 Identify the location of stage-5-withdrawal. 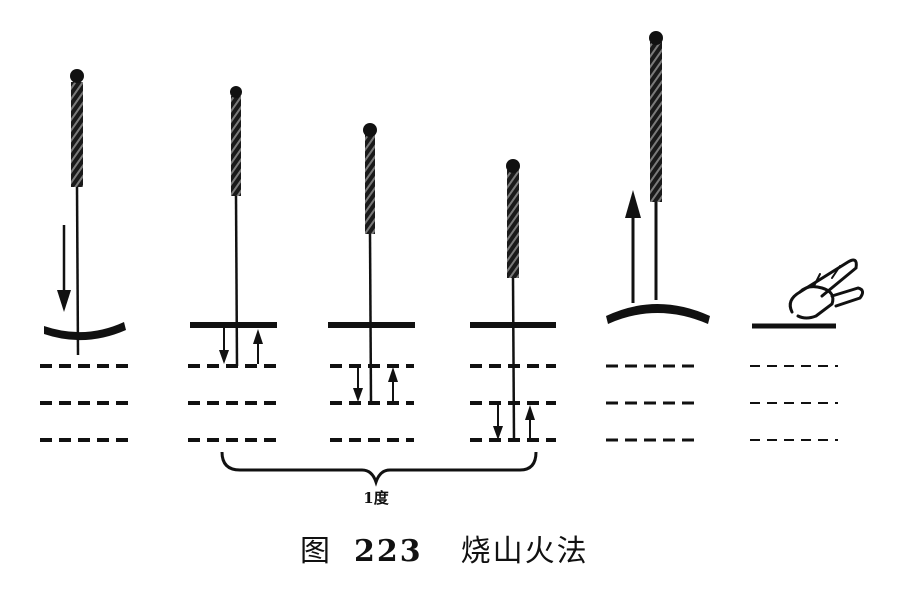
(658, 236).